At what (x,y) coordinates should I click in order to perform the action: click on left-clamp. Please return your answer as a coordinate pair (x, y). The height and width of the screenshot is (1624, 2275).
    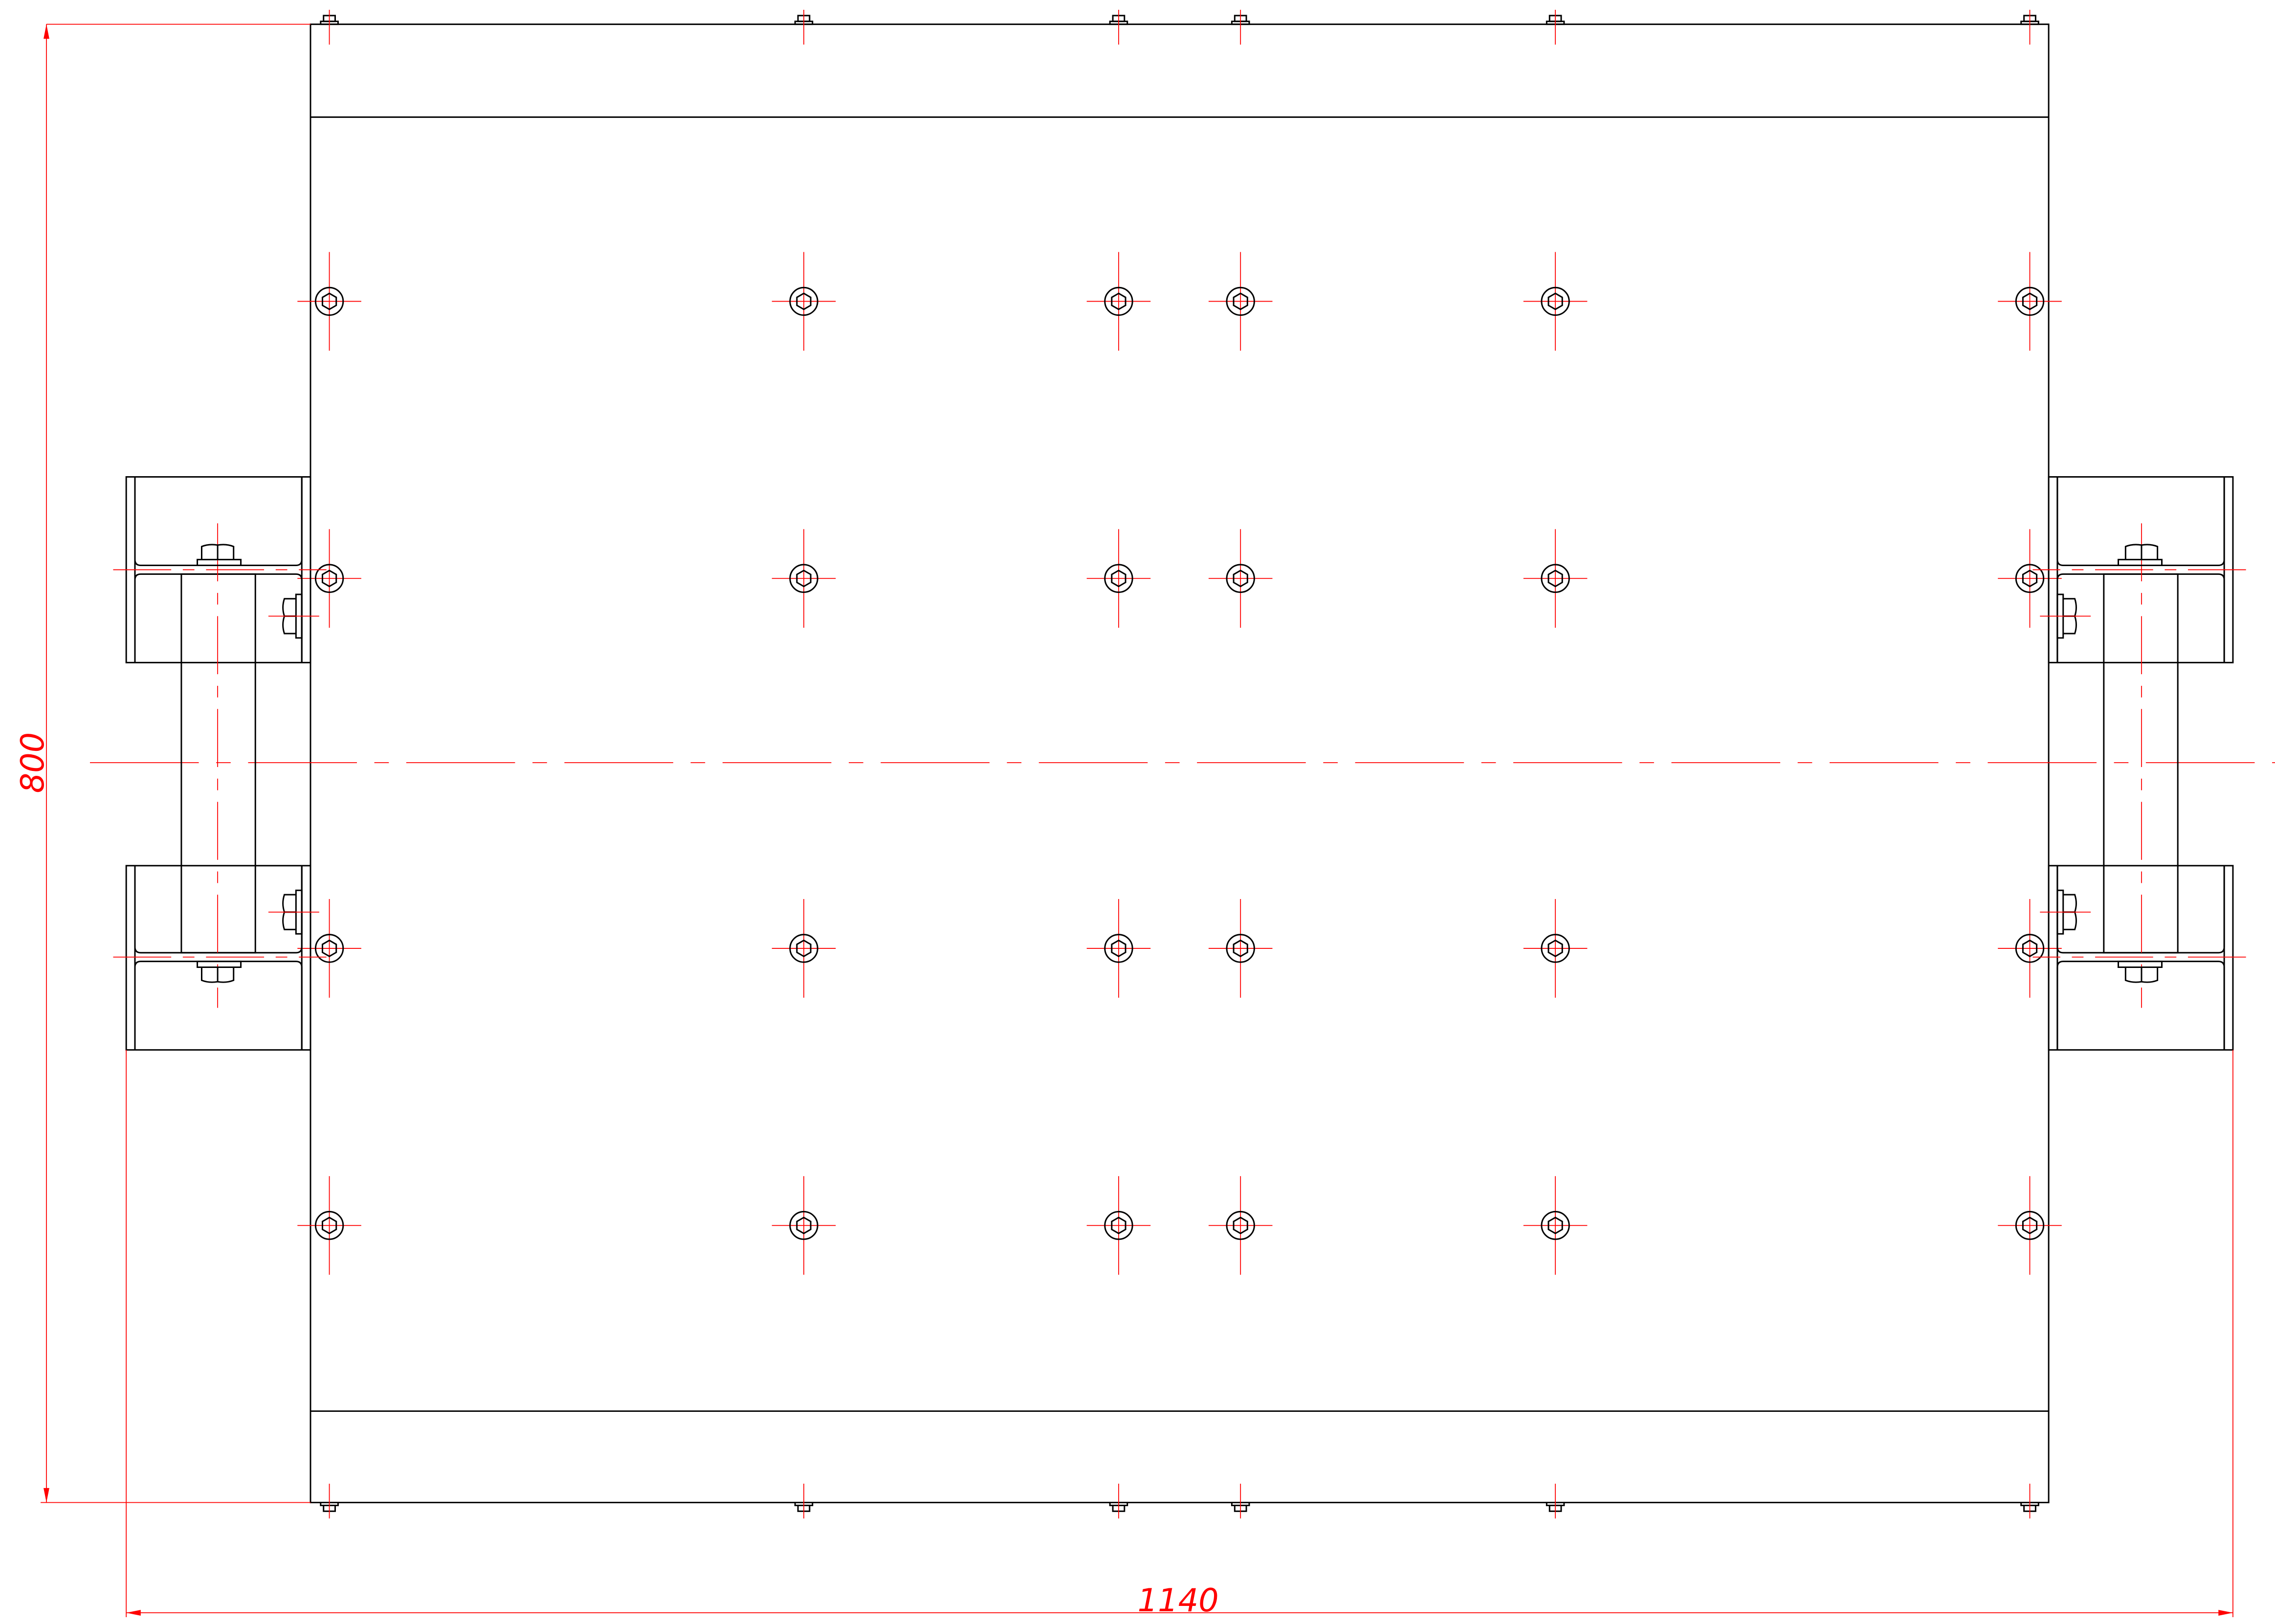
    Looking at the image, I should click on (220, 763).